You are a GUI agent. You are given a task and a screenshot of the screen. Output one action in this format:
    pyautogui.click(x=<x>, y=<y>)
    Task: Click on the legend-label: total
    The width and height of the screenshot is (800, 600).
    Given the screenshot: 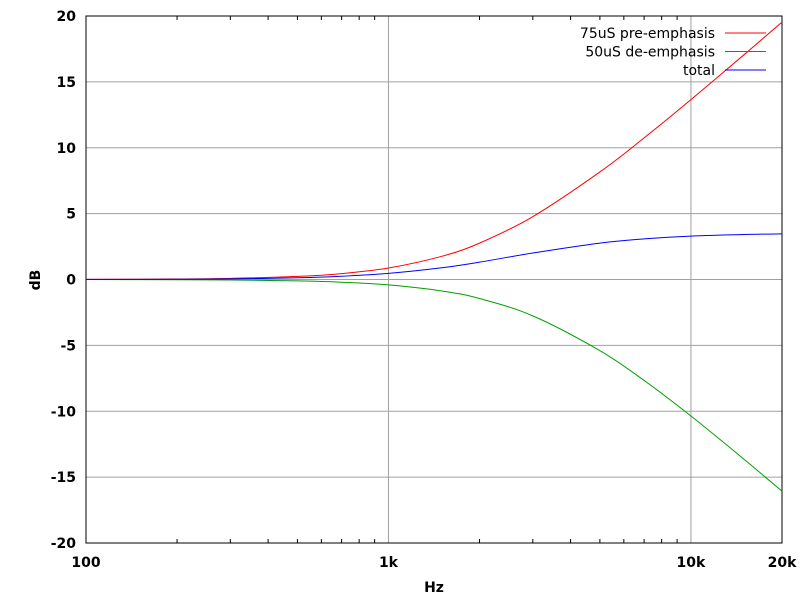 What is the action you would take?
    pyautogui.click(x=699, y=71)
    